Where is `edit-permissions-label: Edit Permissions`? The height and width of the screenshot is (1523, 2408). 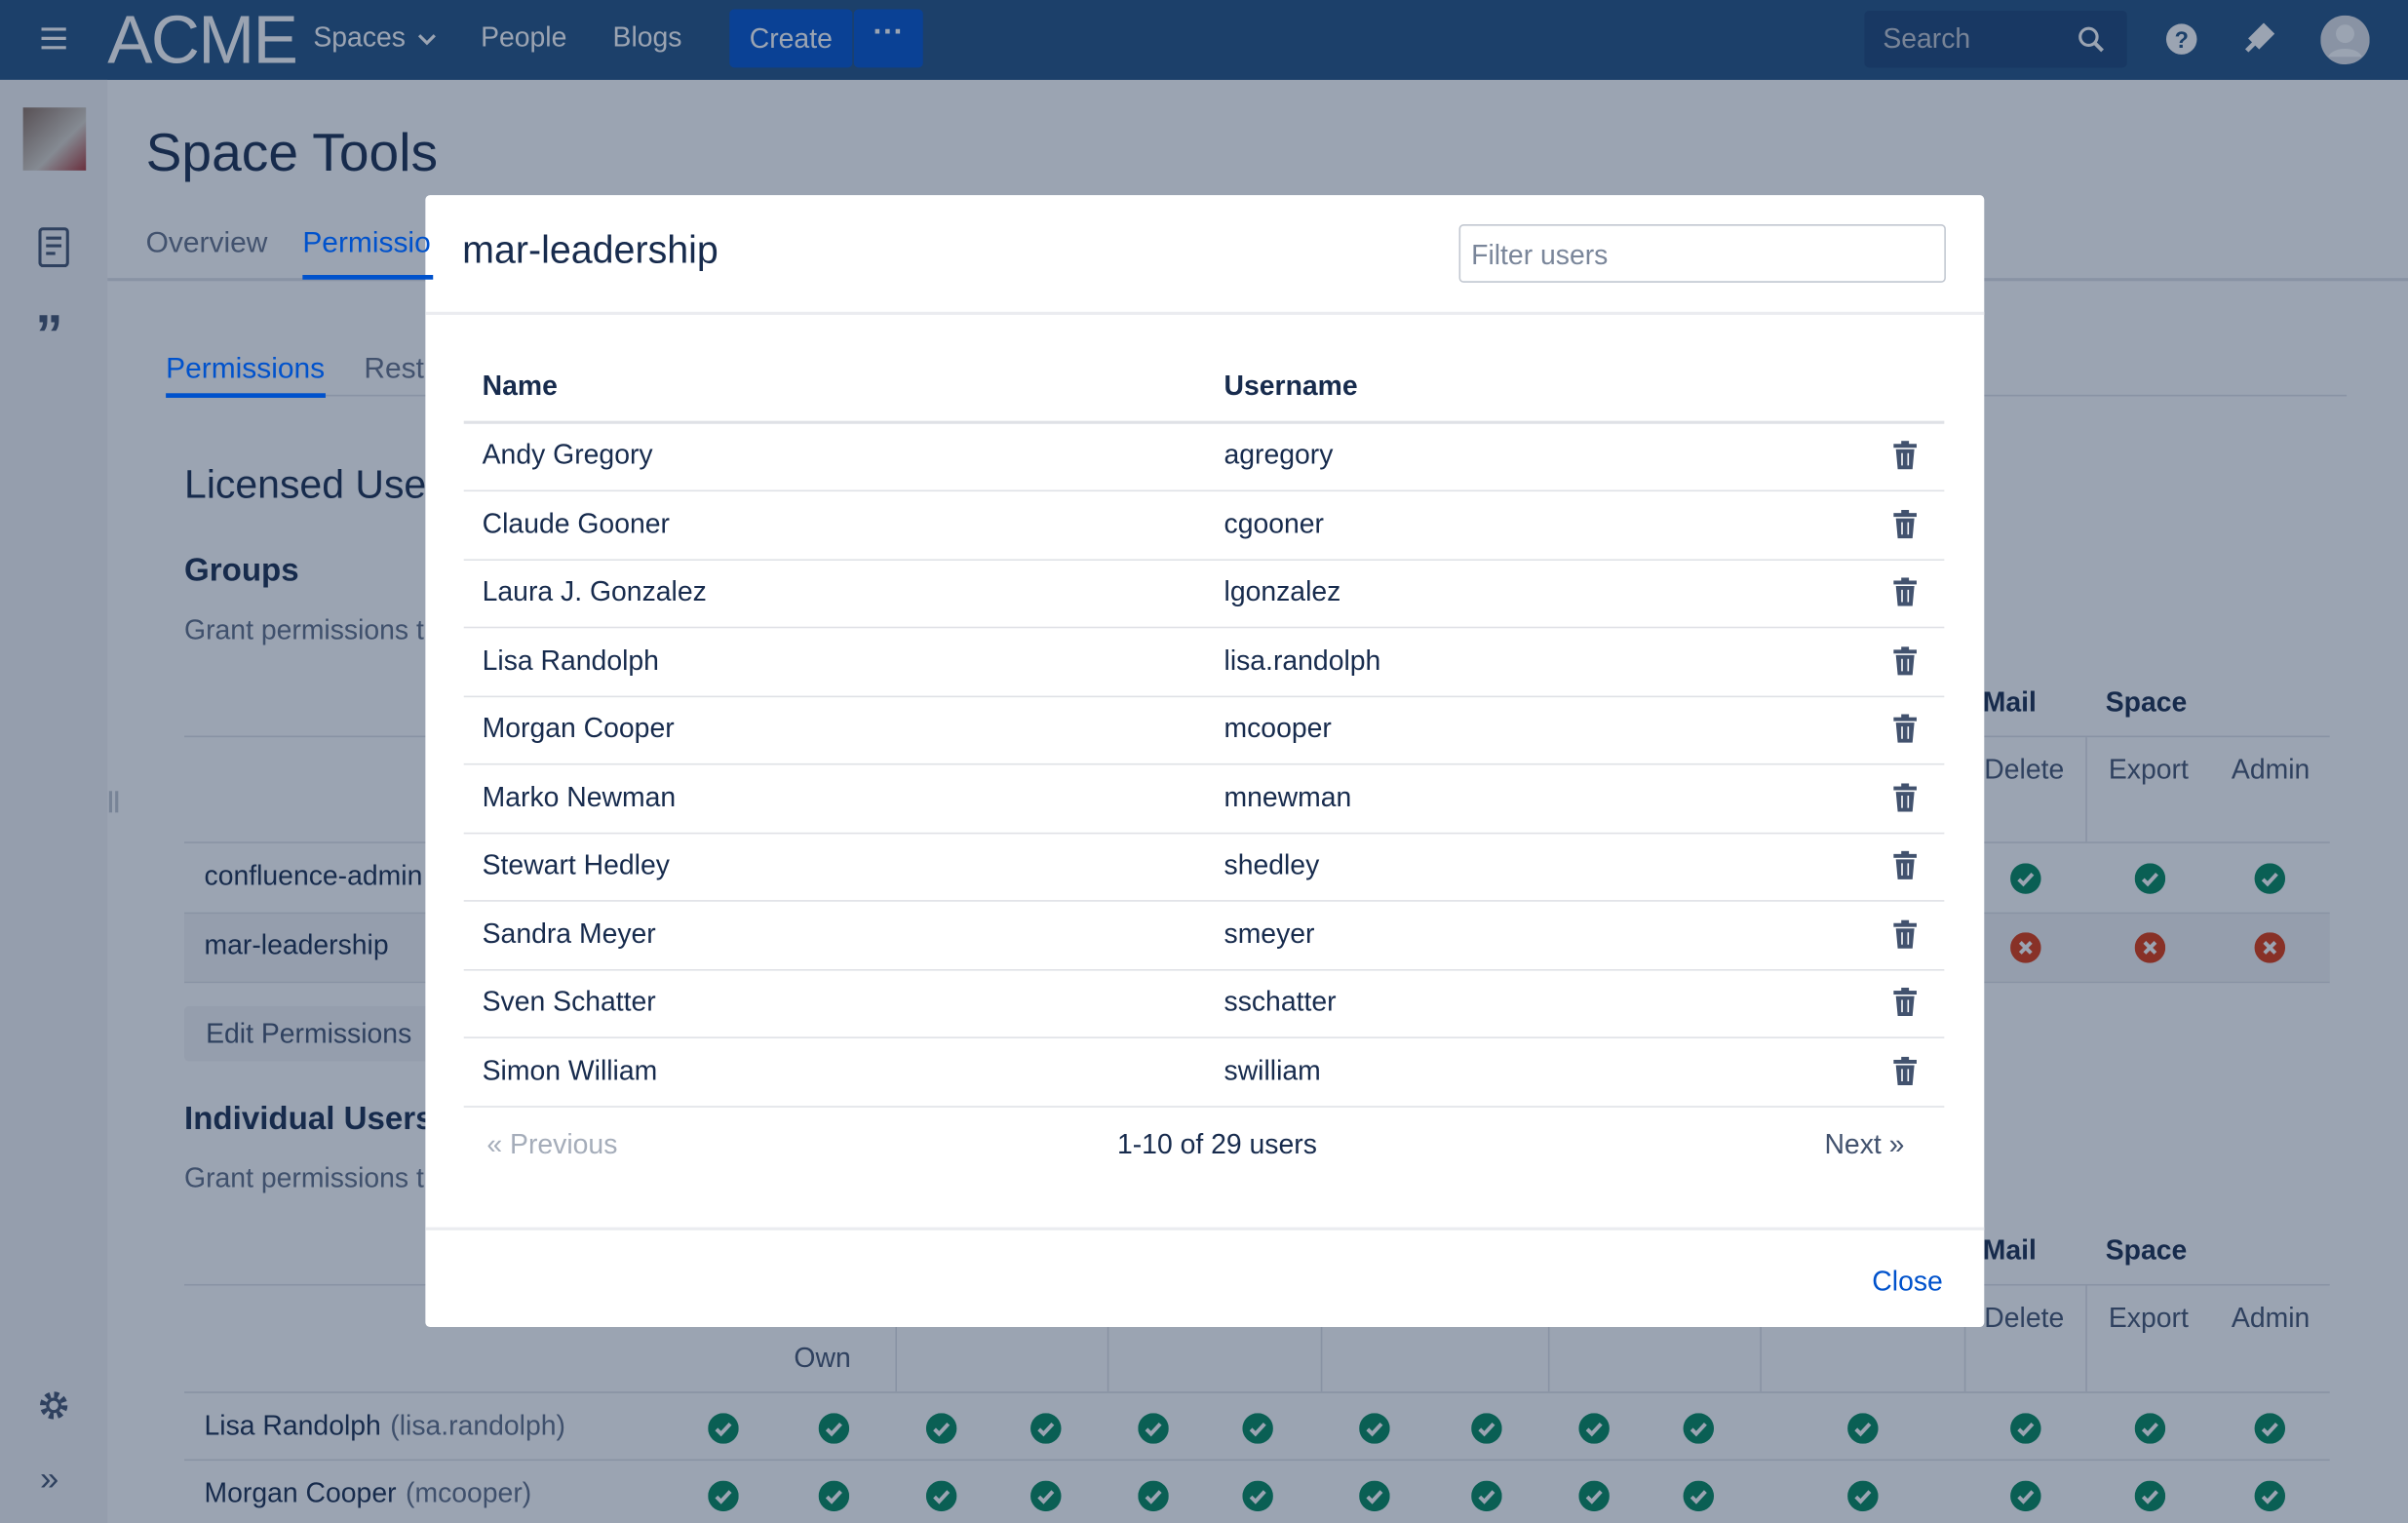
edit-permissions-label: Edit Permissions is located at coordinates (309, 1033).